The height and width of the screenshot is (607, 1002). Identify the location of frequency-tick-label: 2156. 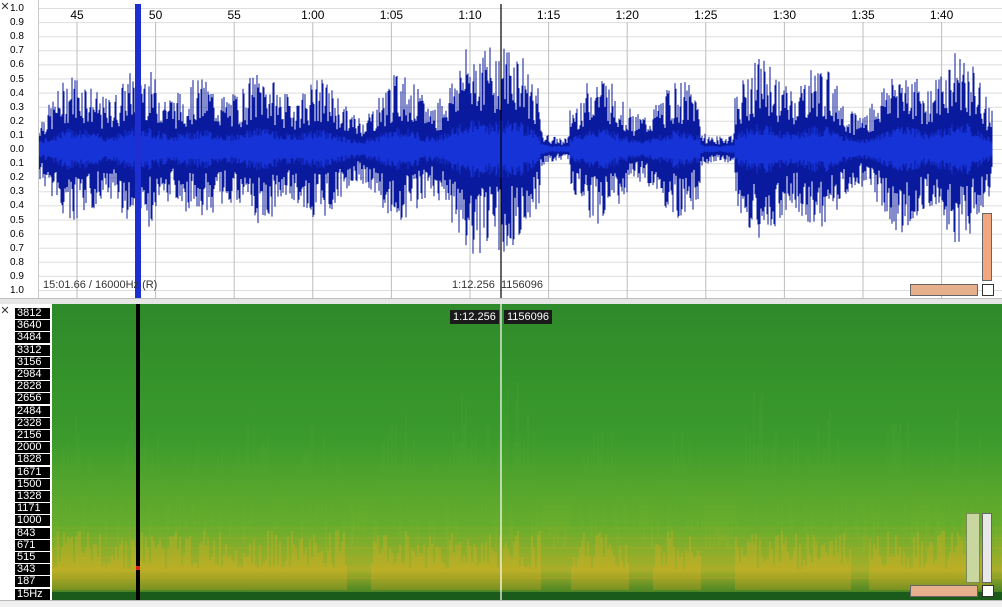
(32, 435).